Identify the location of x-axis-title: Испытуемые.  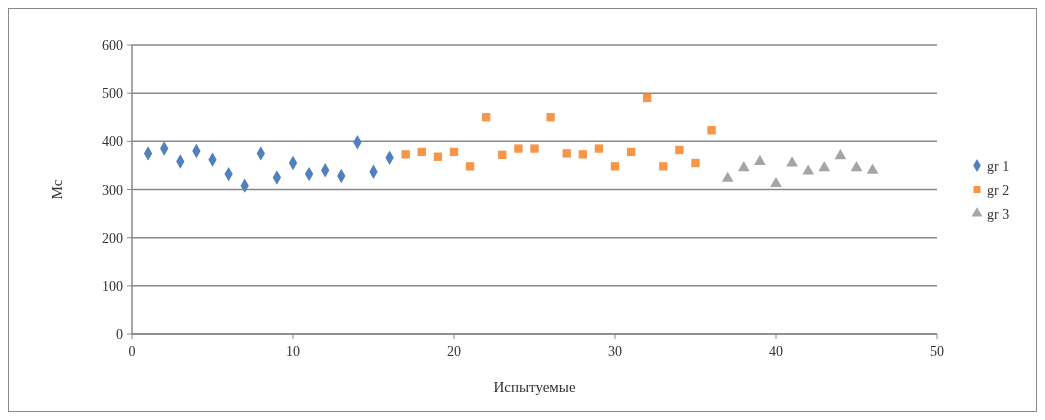
(534, 387).